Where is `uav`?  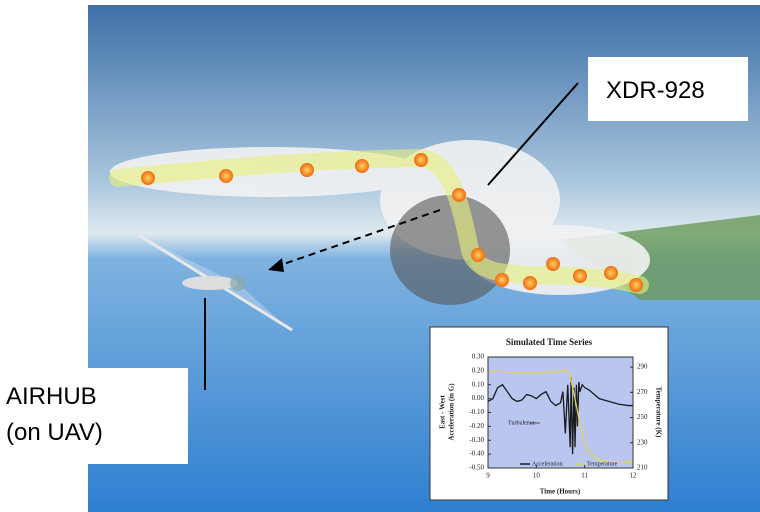
uav is located at coordinates (216, 283).